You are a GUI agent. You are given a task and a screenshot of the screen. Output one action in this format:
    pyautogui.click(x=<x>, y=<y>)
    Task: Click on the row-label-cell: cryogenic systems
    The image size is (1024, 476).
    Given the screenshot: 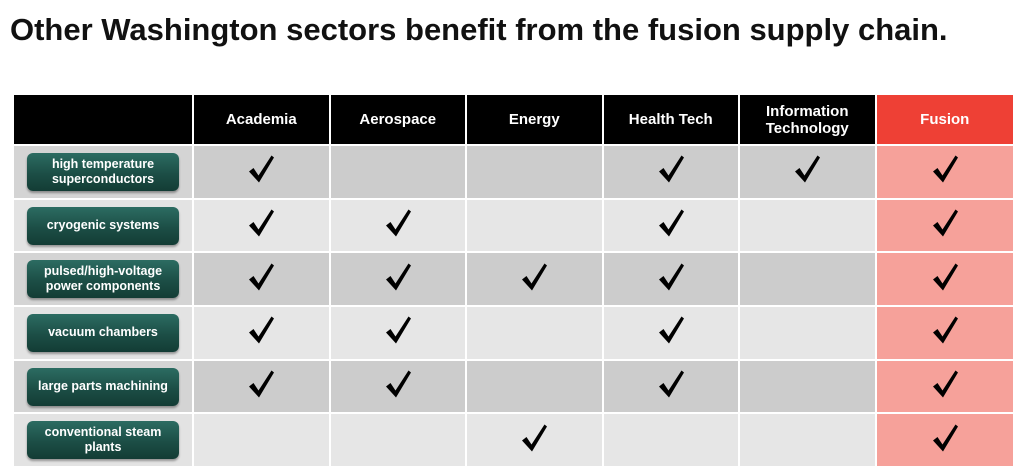 What is the action you would take?
    pyautogui.click(x=104, y=226)
    